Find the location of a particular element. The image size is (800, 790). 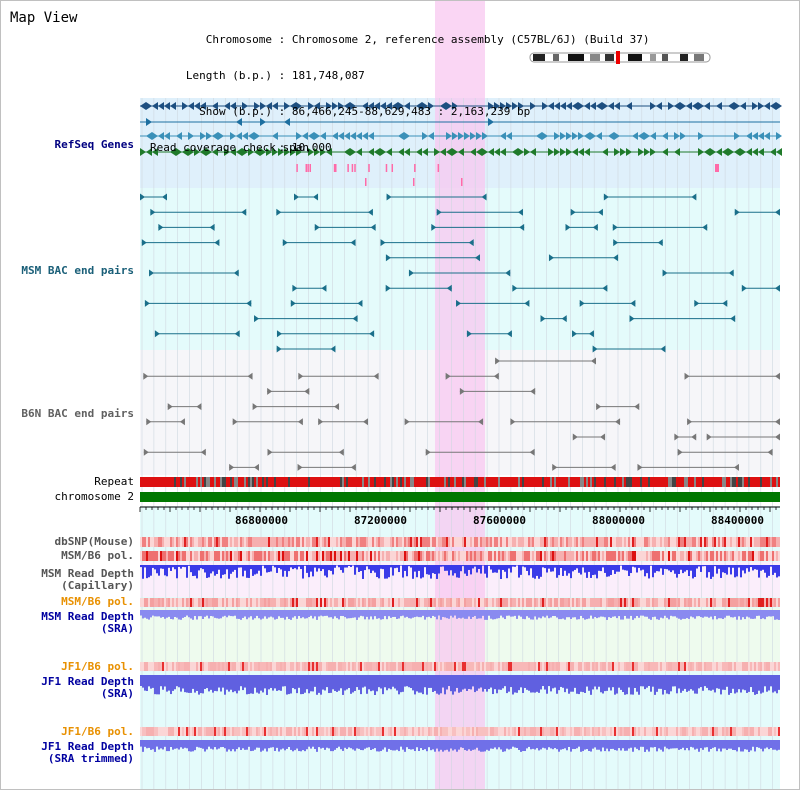

track-label-jf1-b6-pol: JF1/B6 pol. is located at coordinates (97, 666).